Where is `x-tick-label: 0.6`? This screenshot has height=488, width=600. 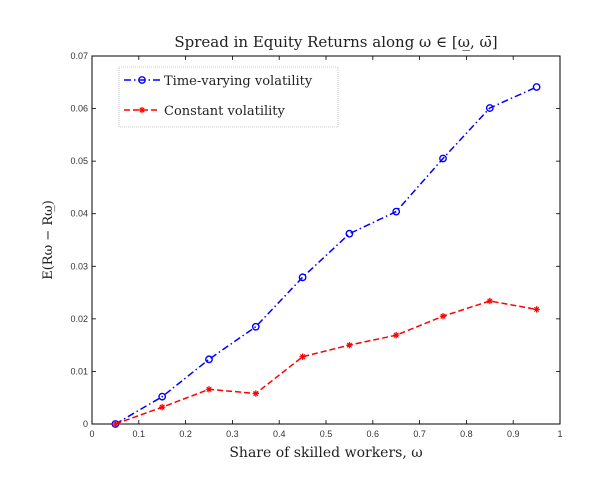
x-tick-label: 0.6 is located at coordinates (373, 434).